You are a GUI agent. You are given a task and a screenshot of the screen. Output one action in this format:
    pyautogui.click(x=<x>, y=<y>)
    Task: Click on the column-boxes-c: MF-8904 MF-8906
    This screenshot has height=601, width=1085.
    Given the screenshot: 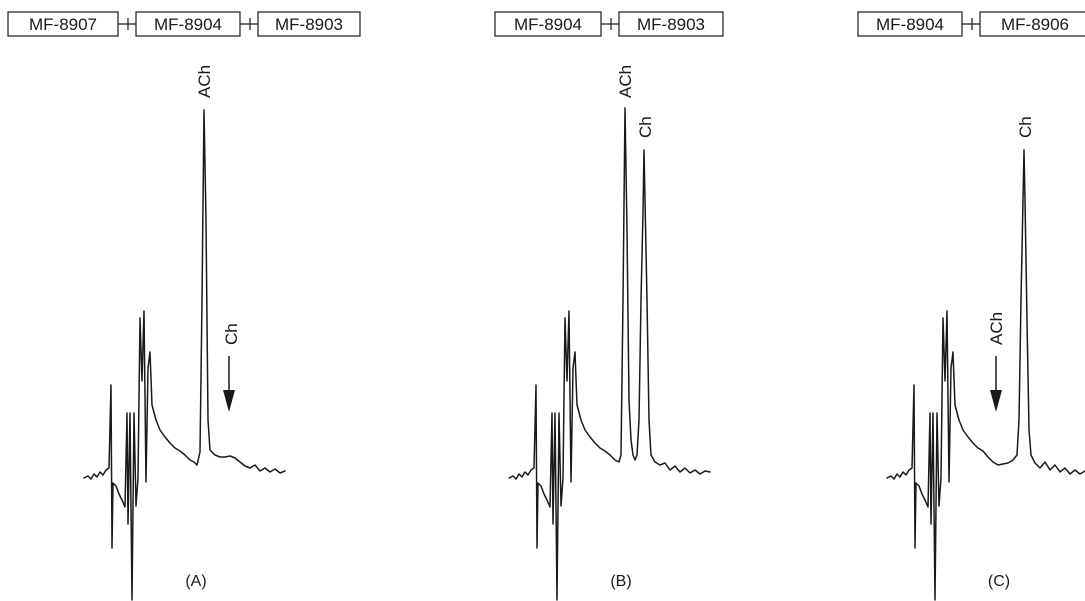 What is the action you would take?
    pyautogui.click(x=971, y=24)
    